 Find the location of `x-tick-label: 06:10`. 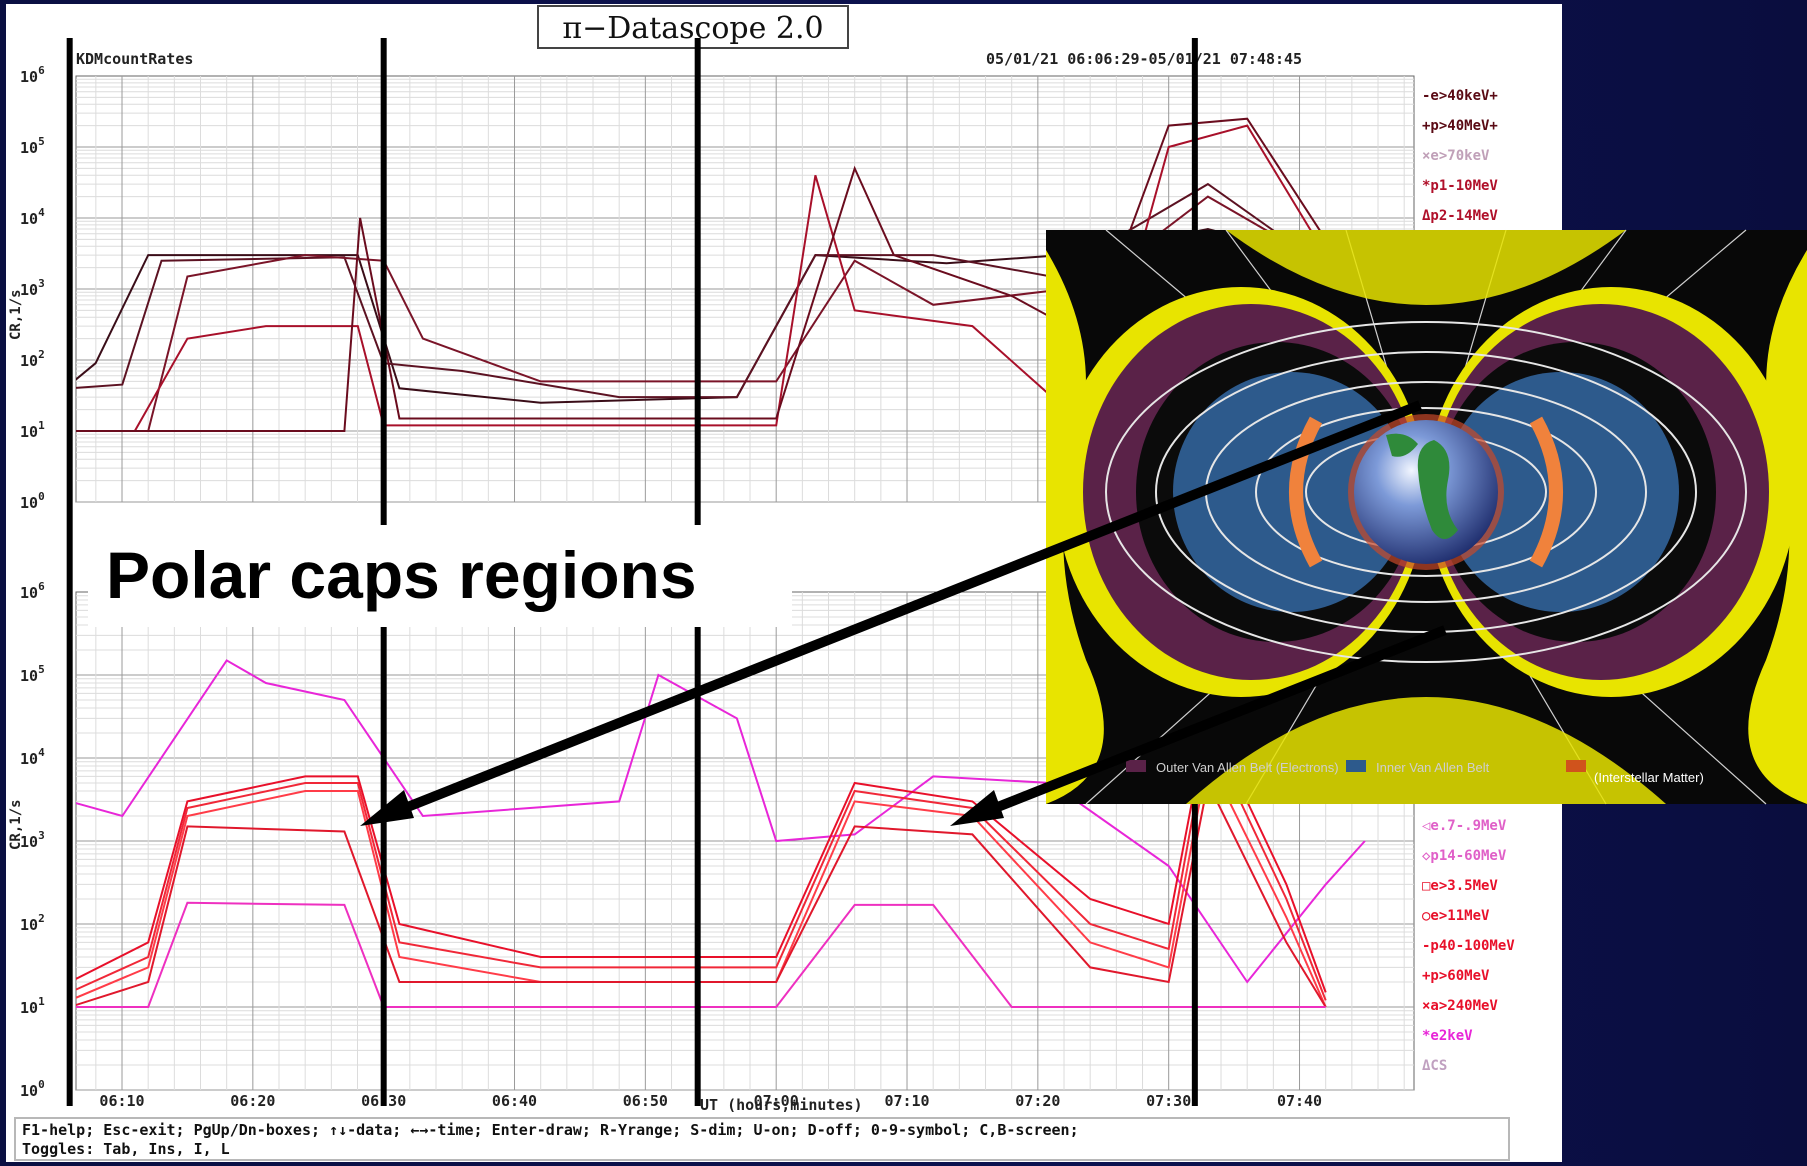

x-tick-label: 06:10 is located at coordinates (121, 1101).